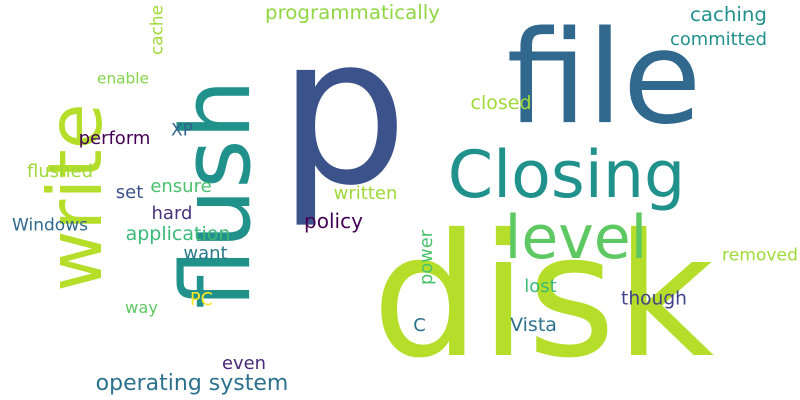 The width and height of the screenshot is (800, 400). I want to click on word-xp: XP, so click(182, 130).